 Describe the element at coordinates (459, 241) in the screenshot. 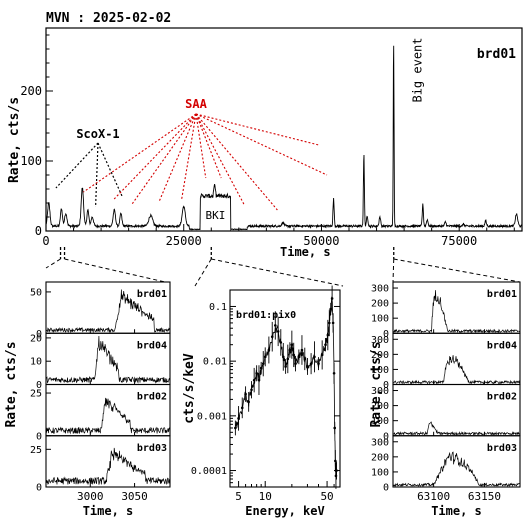

I see `main-x-tick-label: 75000` at that location.